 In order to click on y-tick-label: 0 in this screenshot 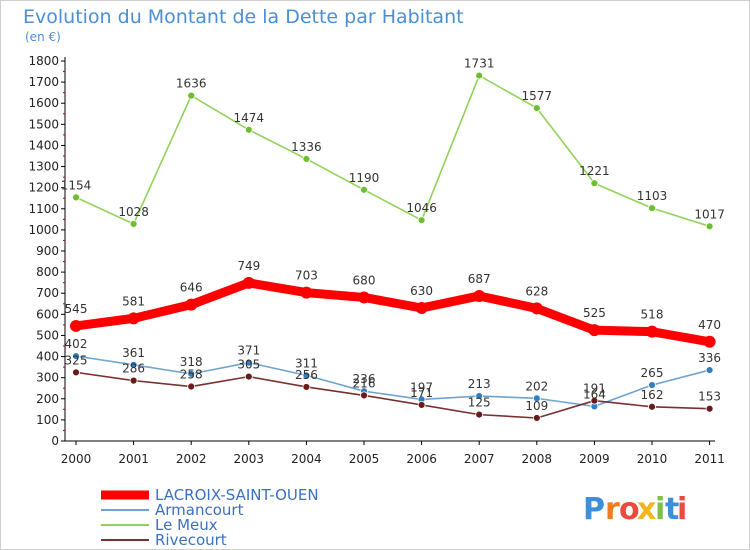, I will do `click(55, 441)`.